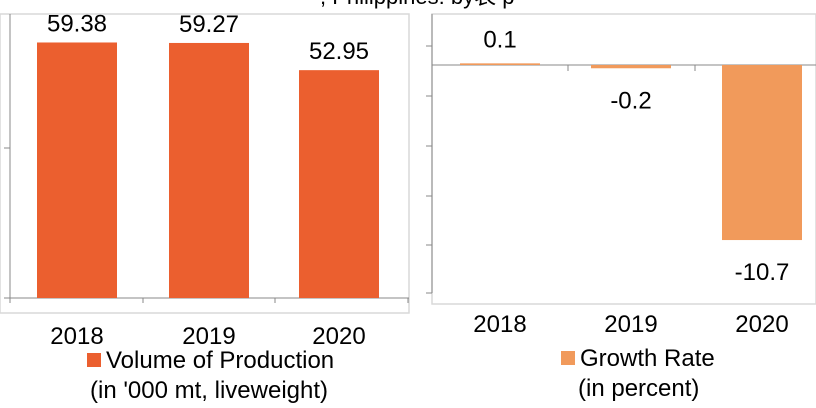 The width and height of the screenshot is (816, 408). What do you see at coordinates (630, 324) in the screenshot?
I see `growth-x-tick-label: 2019` at bounding box center [630, 324].